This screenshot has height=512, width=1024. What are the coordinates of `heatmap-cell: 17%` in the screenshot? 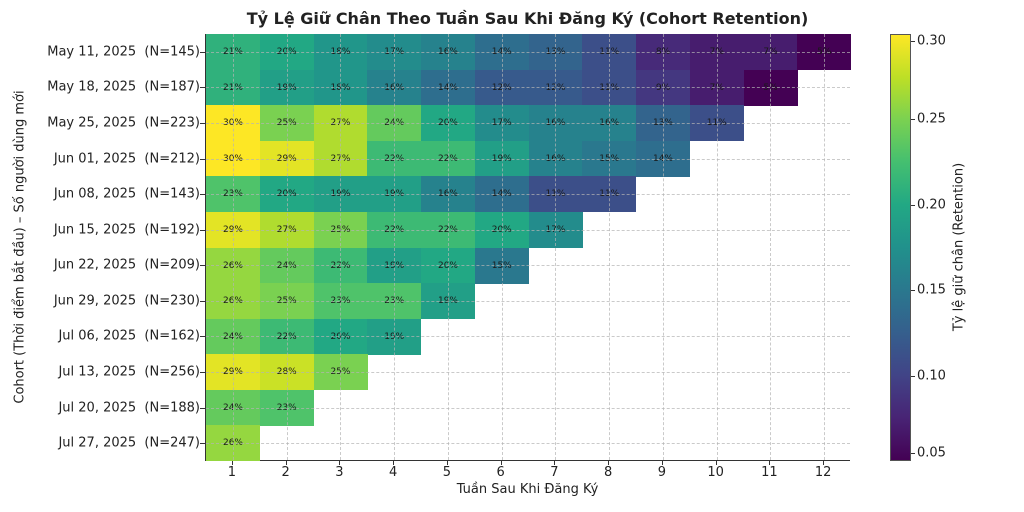 It's located at (501, 123).